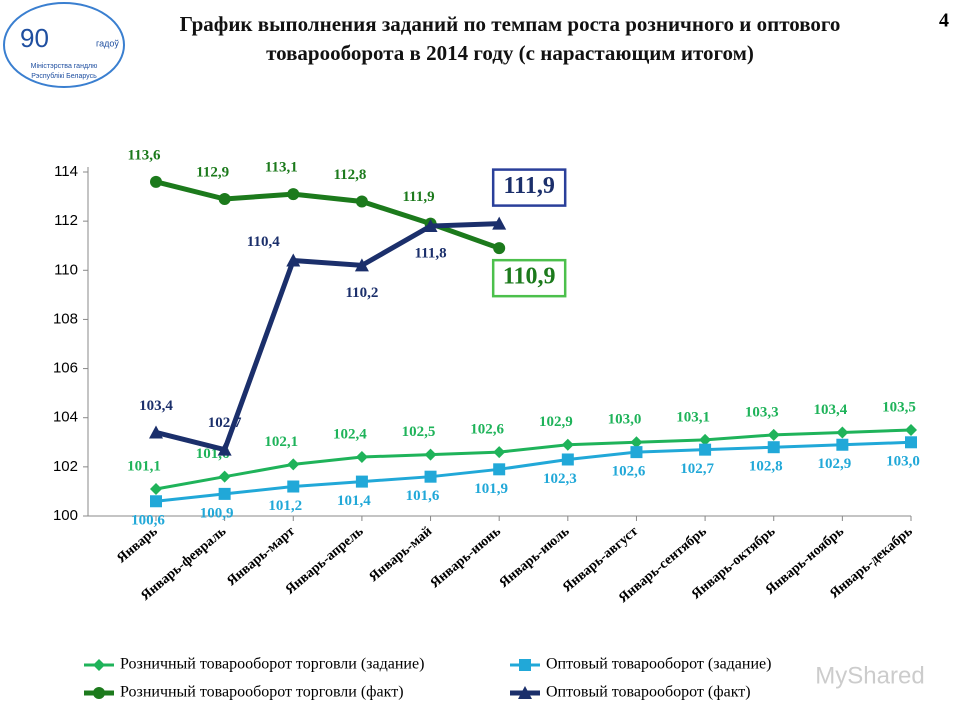 This screenshot has height=725, width=960. What do you see at coordinates (869, 675) in the screenshot?
I see `watermark: MyShared` at bounding box center [869, 675].